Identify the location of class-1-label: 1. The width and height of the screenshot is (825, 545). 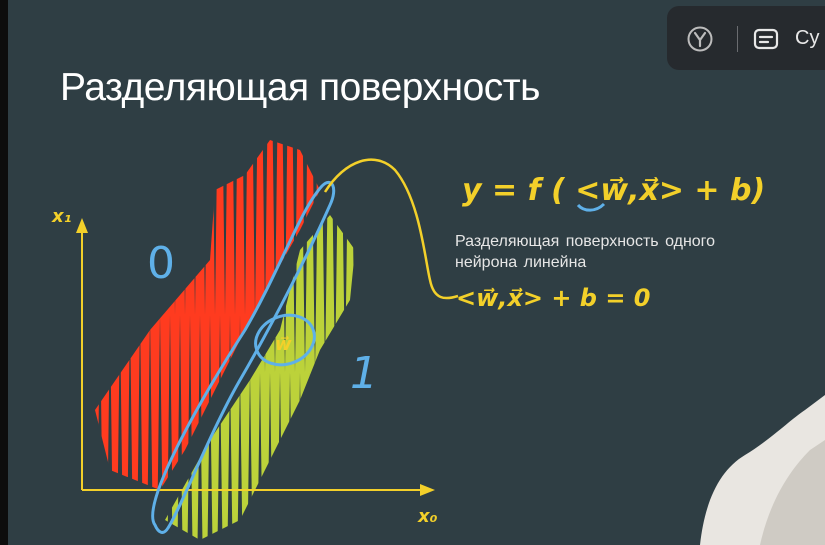
(364, 373).